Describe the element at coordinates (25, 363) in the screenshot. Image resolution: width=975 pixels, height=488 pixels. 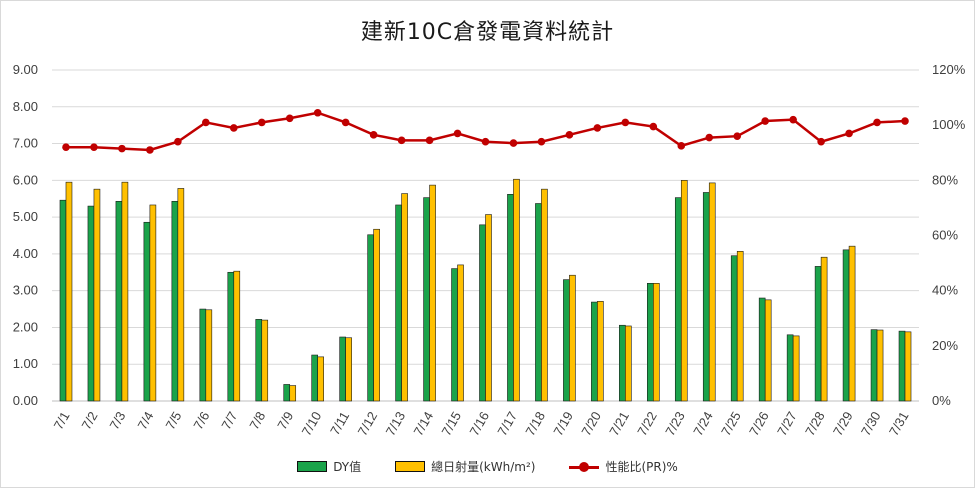
I see `y-left-tick-label: 1.00` at that location.